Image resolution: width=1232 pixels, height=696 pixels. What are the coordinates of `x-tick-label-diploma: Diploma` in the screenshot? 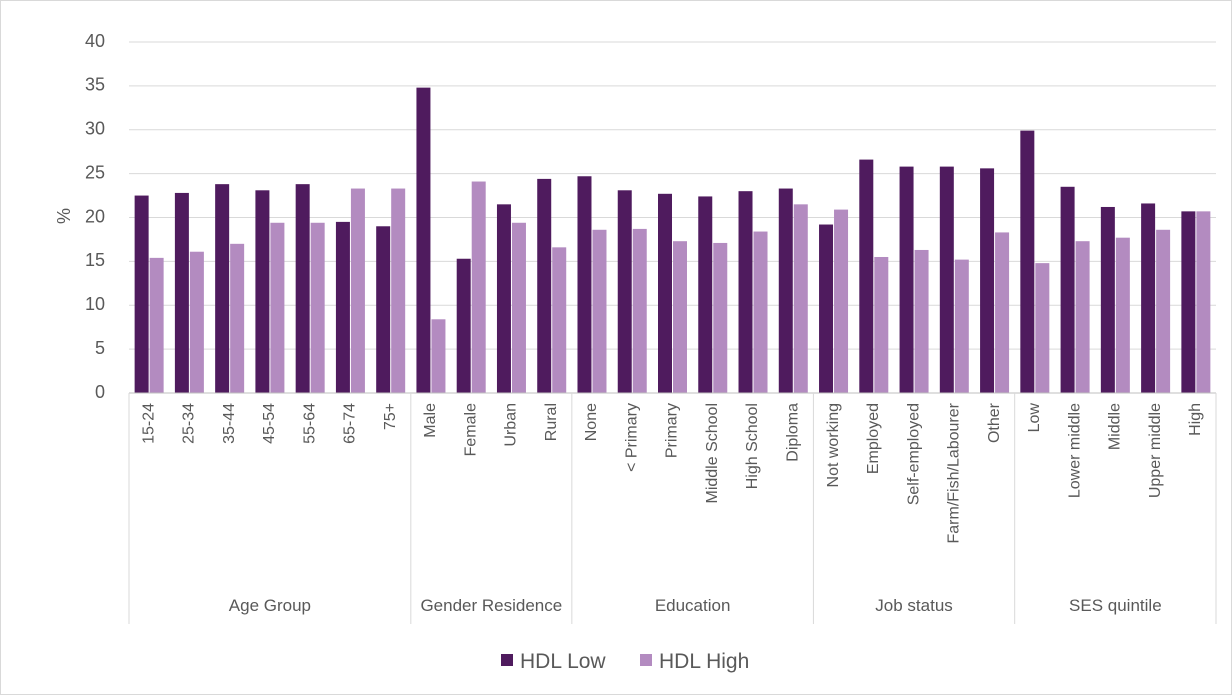 It's located at (792, 432).